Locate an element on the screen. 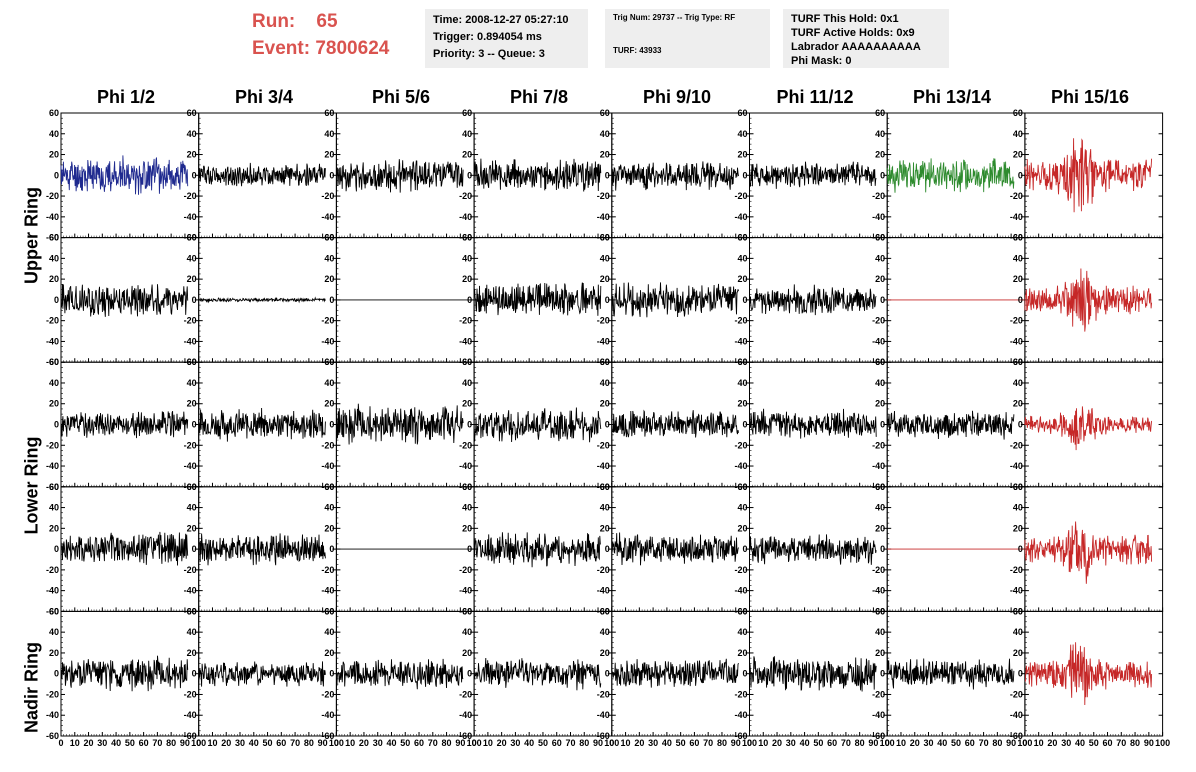 The image size is (1196, 772). xtick-label-c3-10: 100 is located at coordinates (611, 743).